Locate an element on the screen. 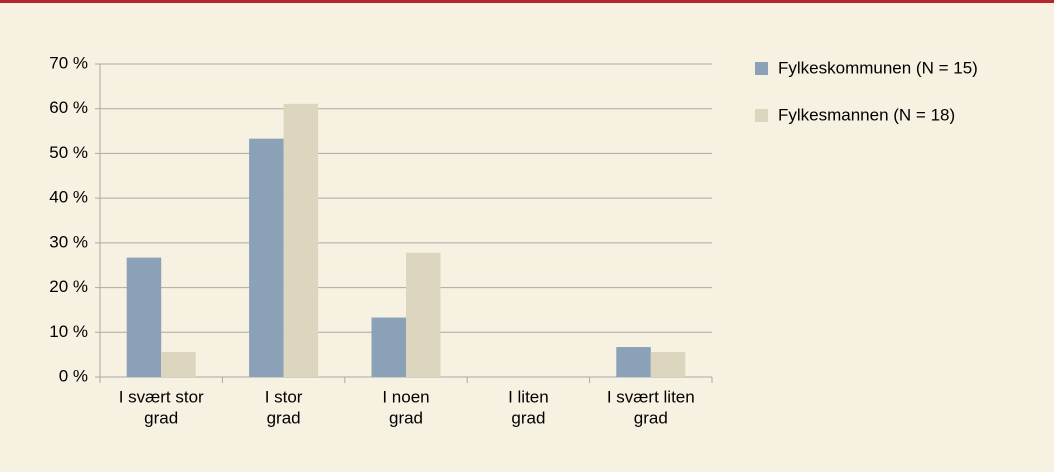 The height and width of the screenshot is (472, 1054). y-tick-label: 70 % is located at coordinates (68, 62).